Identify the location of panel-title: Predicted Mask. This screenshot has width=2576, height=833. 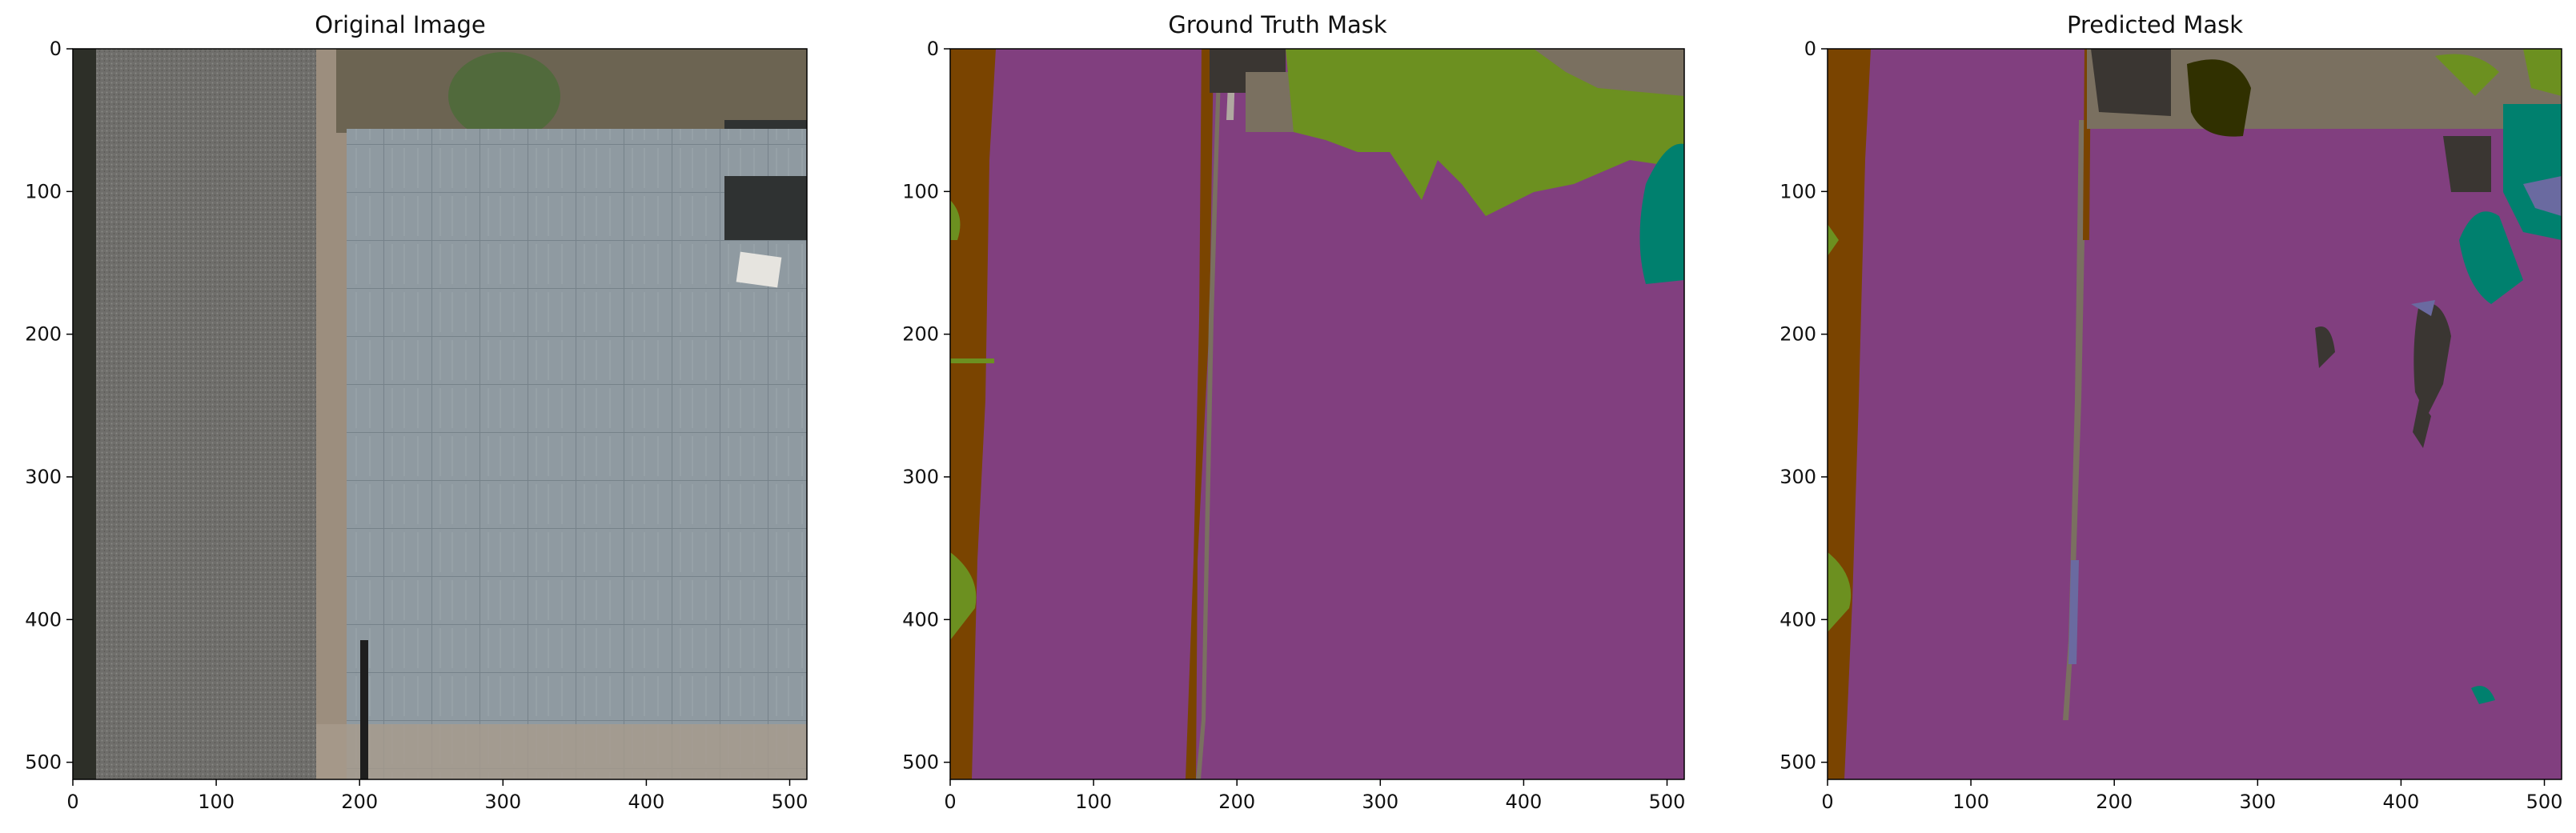
(2155, 24).